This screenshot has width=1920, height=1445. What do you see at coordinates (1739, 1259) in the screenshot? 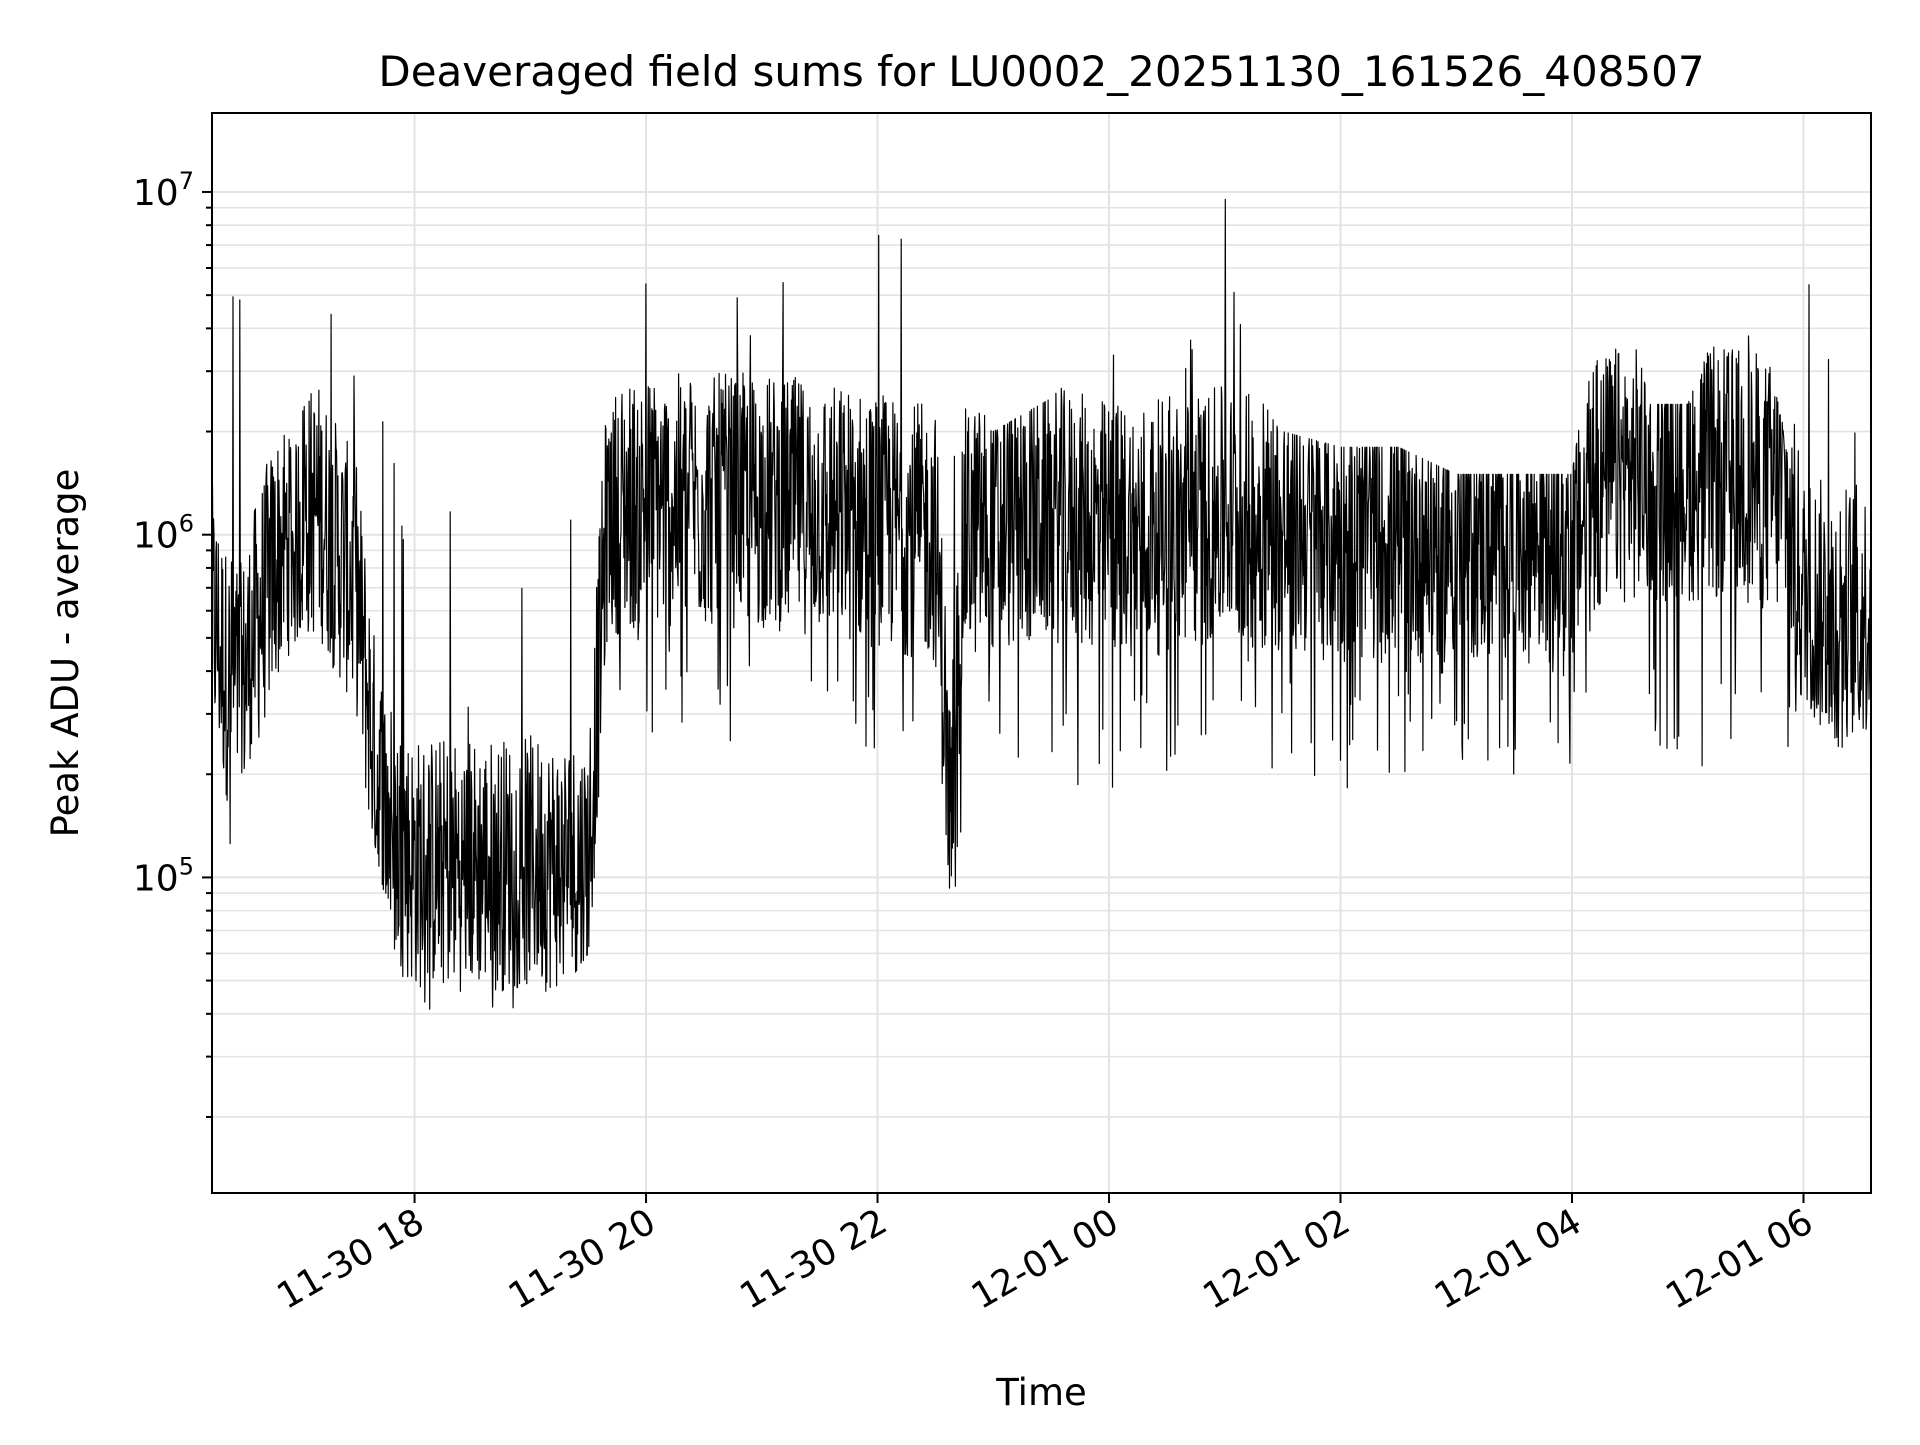
I see `x-tick-label: 12-01 06` at bounding box center [1739, 1259].